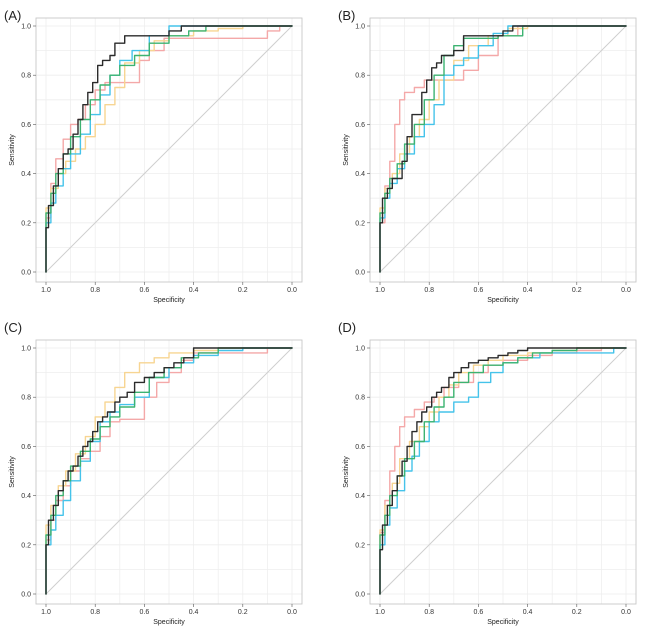 The width and height of the screenshot is (648, 640). Describe the element at coordinates (13, 327) in the screenshot. I see `panel-label: (C)` at that location.